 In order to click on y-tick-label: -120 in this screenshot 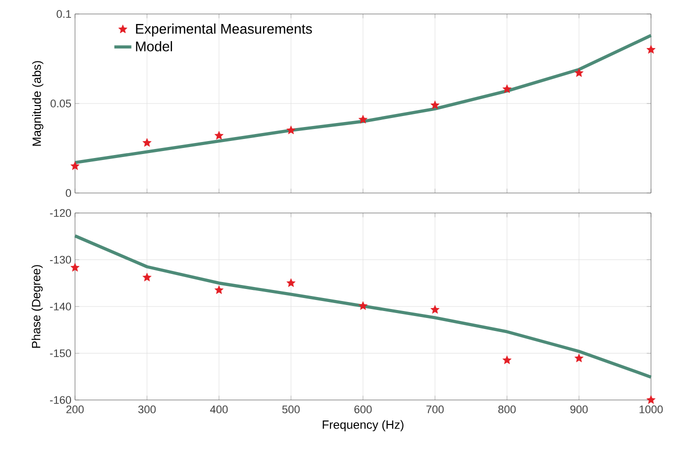, I will do `click(61, 213)`.